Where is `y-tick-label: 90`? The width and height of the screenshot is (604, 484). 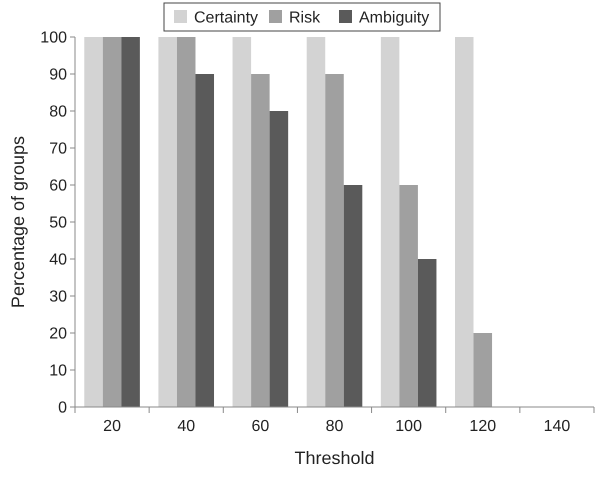 y-tick-label: 90 is located at coordinates (58, 75).